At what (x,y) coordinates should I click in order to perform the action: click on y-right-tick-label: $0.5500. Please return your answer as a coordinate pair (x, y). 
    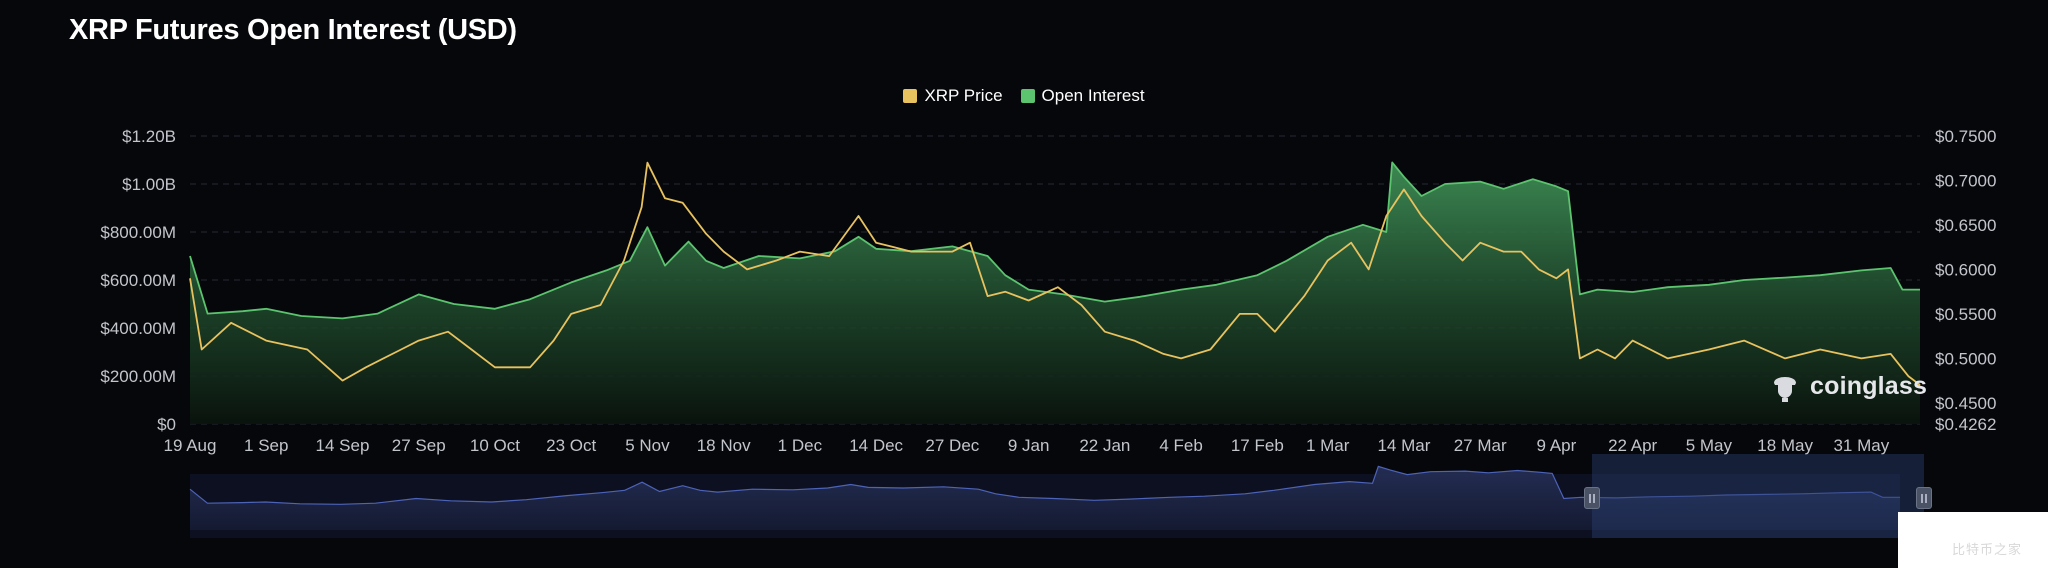
    Looking at the image, I should click on (1965, 314).